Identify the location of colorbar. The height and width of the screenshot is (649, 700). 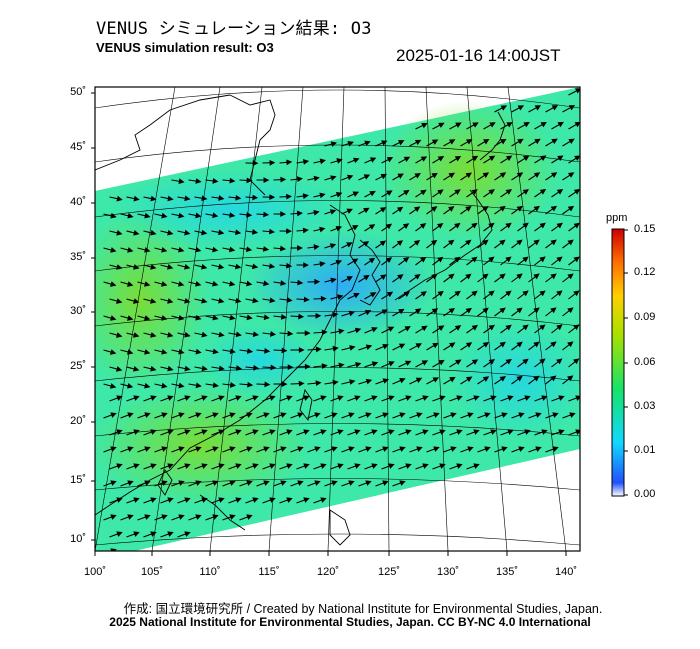
(618, 362).